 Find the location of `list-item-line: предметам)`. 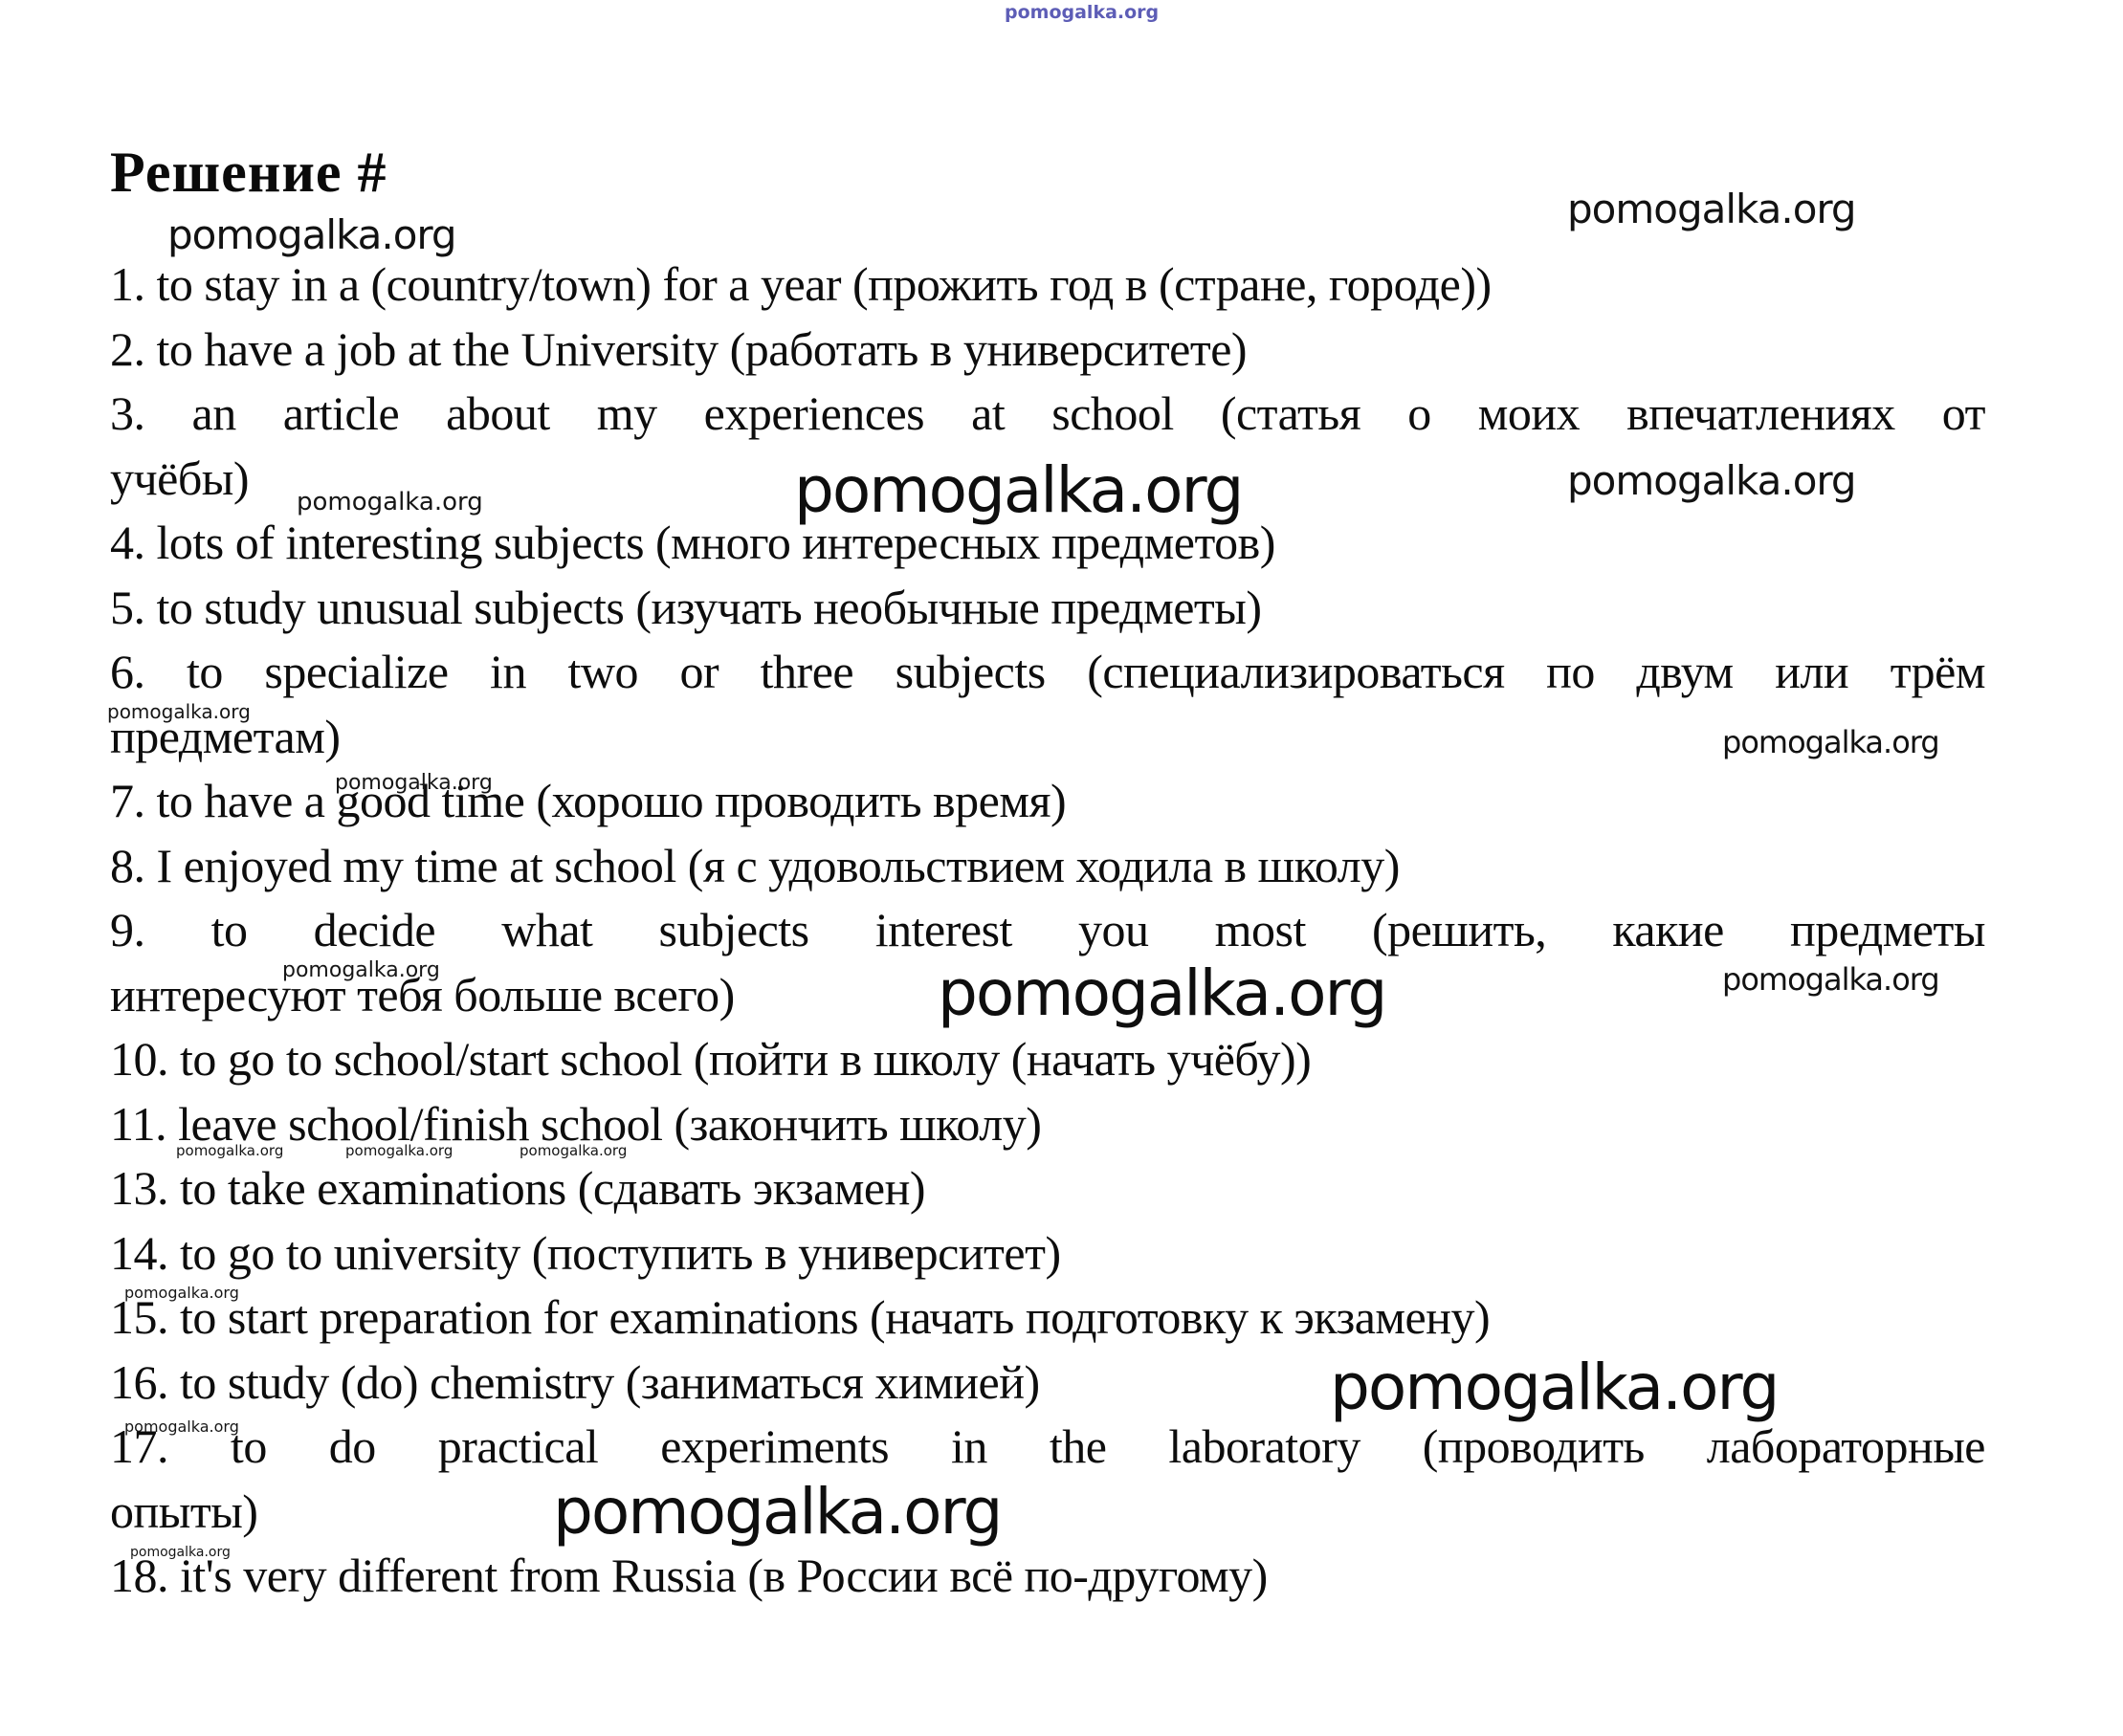

list-item-line: предметам) is located at coordinates (225, 736).